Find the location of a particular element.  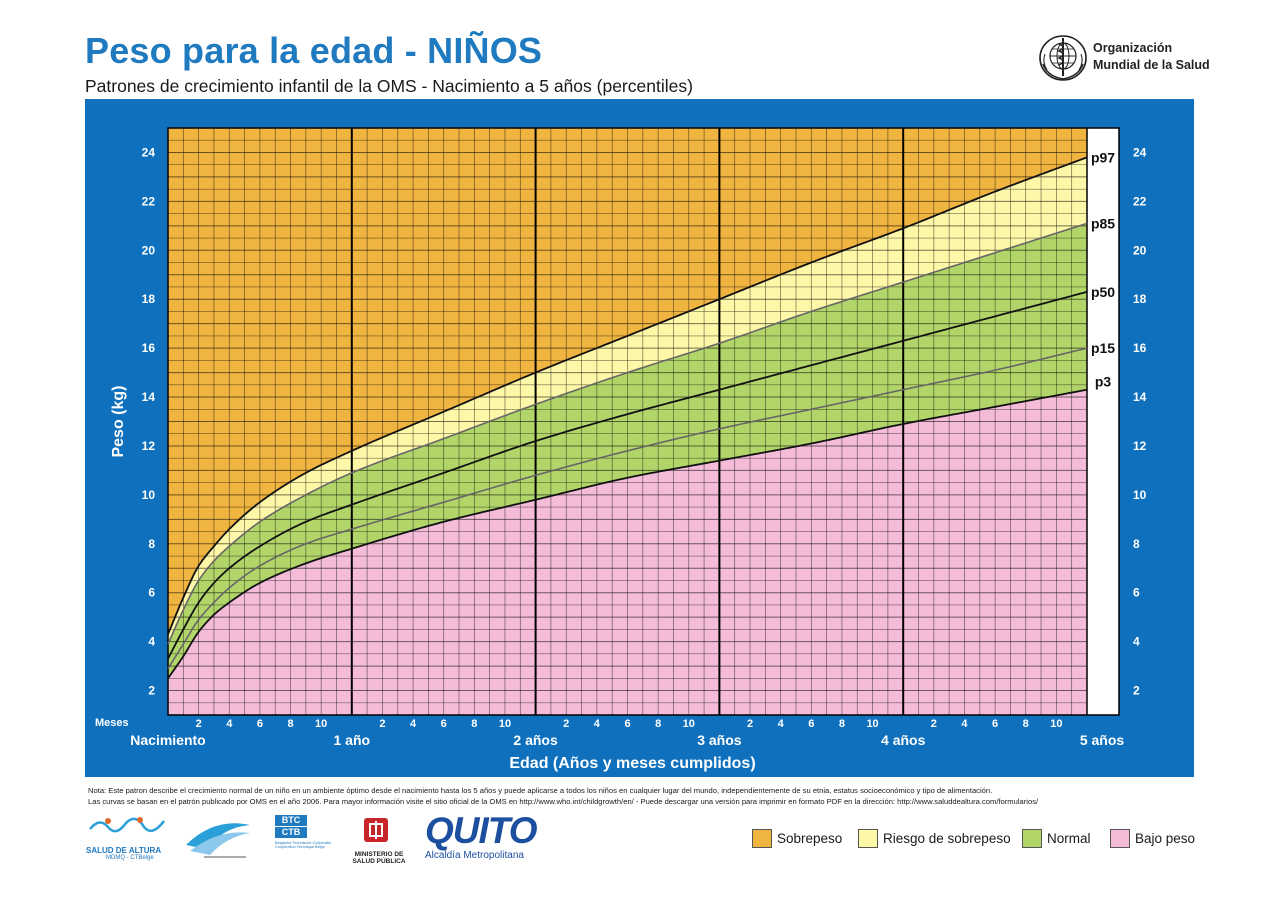

series-label-p3: p3 is located at coordinates (1103, 382).